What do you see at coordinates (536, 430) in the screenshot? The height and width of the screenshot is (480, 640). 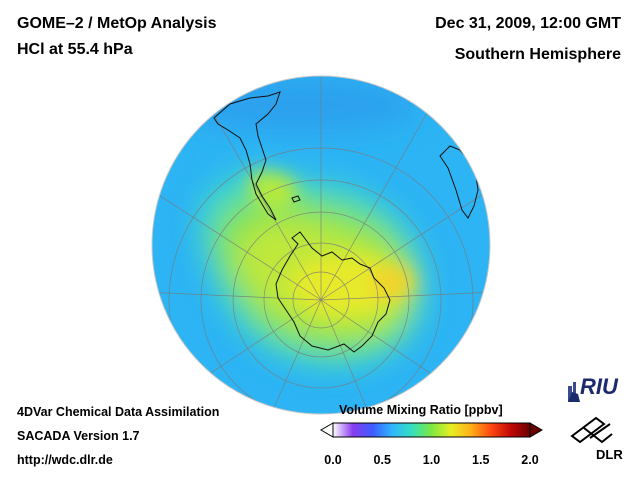 I see `colorbar-max-arrow` at bounding box center [536, 430].